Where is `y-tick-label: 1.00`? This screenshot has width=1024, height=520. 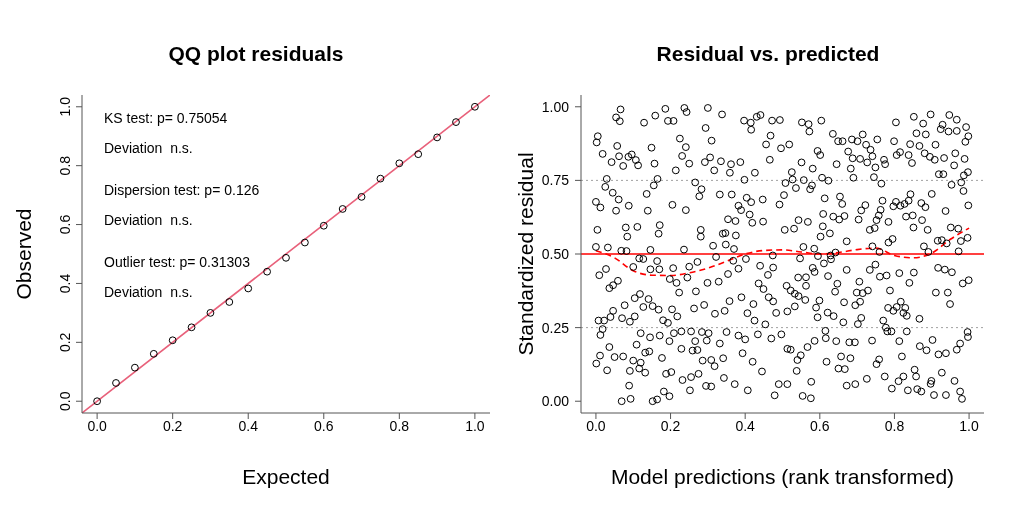
y-tick-label: 1.00 is located at coordinates (555, 106).